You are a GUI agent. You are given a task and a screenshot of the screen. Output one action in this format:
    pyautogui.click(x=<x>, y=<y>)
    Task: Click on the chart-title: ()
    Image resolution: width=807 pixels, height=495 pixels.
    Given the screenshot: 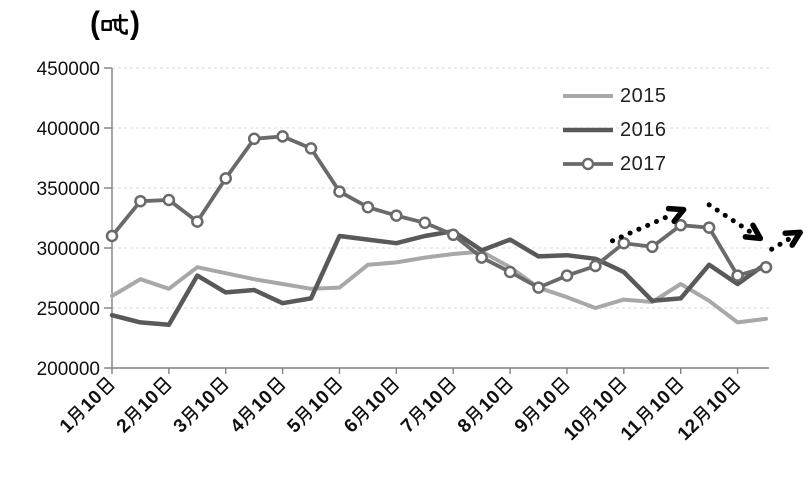 What is the action you would take?
    pyautogui.click(x=115, y=24)
    